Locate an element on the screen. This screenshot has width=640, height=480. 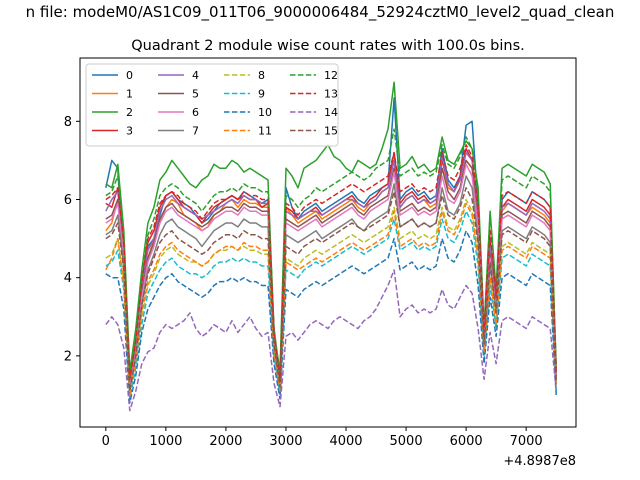
x-tick-label: 3000 is located at coordinates (285, 441).